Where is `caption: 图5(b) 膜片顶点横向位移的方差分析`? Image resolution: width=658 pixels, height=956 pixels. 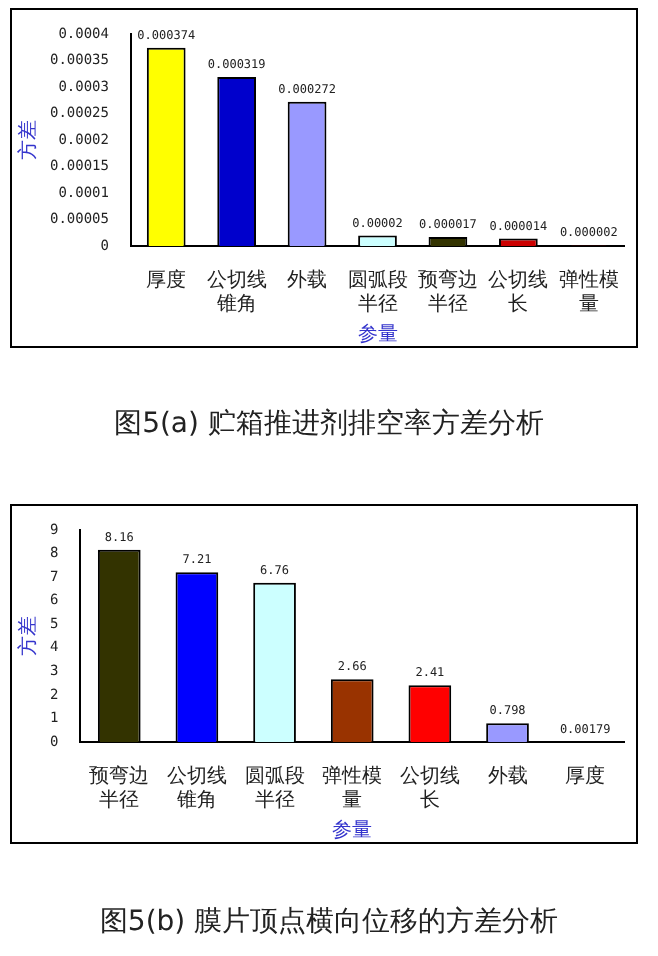
caption: 图5(b) 膜片顶点横向位移的方差分析 is located at coordinates (329, 922).